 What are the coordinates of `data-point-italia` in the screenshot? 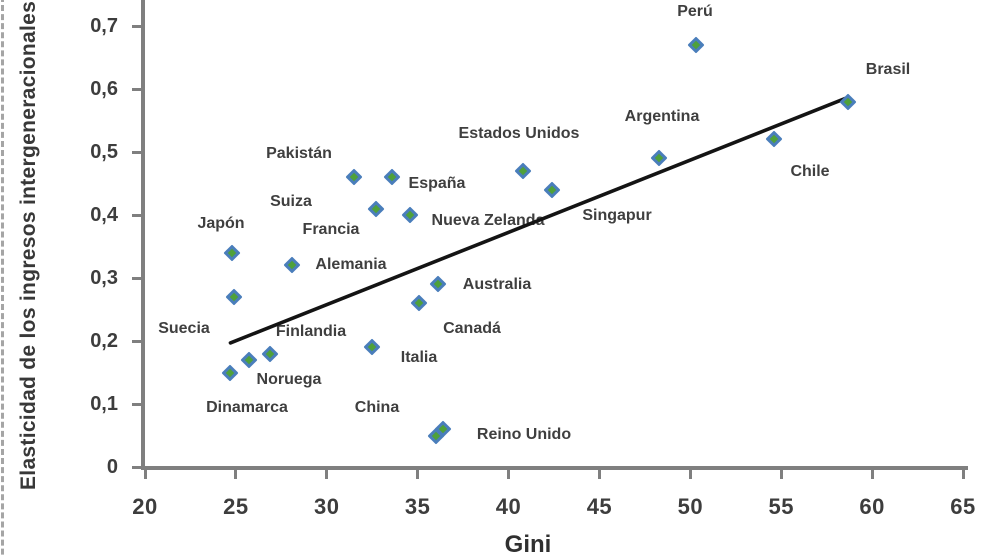 It's located at (372, 347).